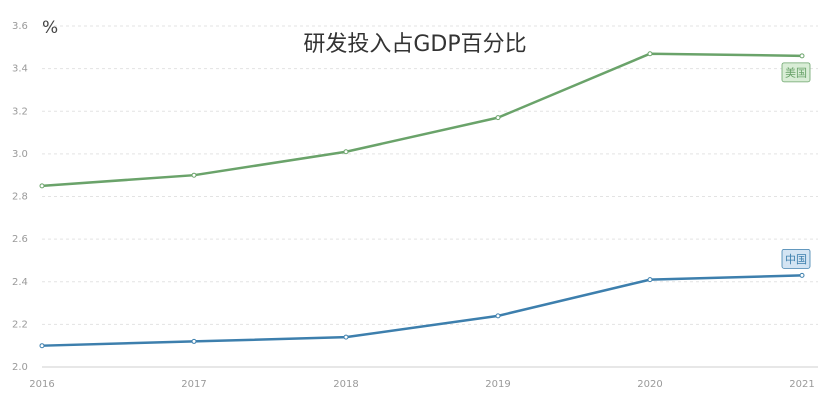  What do you see at coordinates (20, 324) in the screenshot?
I see `y-tick-label: 2.2` at bounding box center [20, 324].